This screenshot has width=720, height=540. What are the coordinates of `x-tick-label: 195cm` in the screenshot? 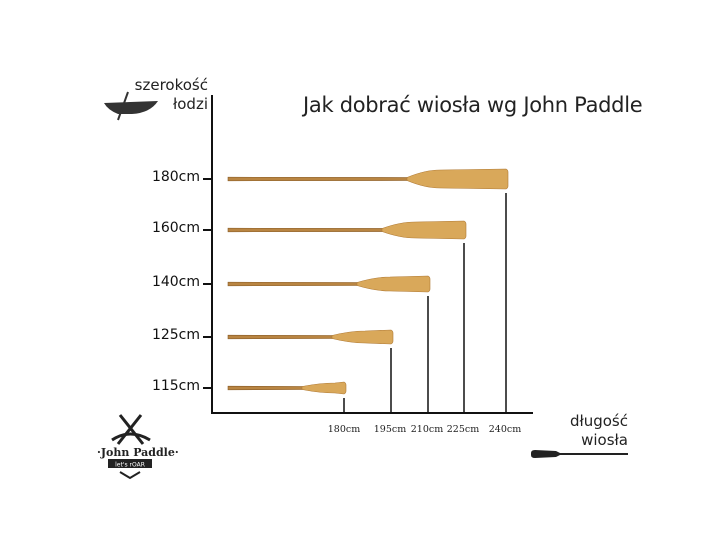 It's located at (390, 429).